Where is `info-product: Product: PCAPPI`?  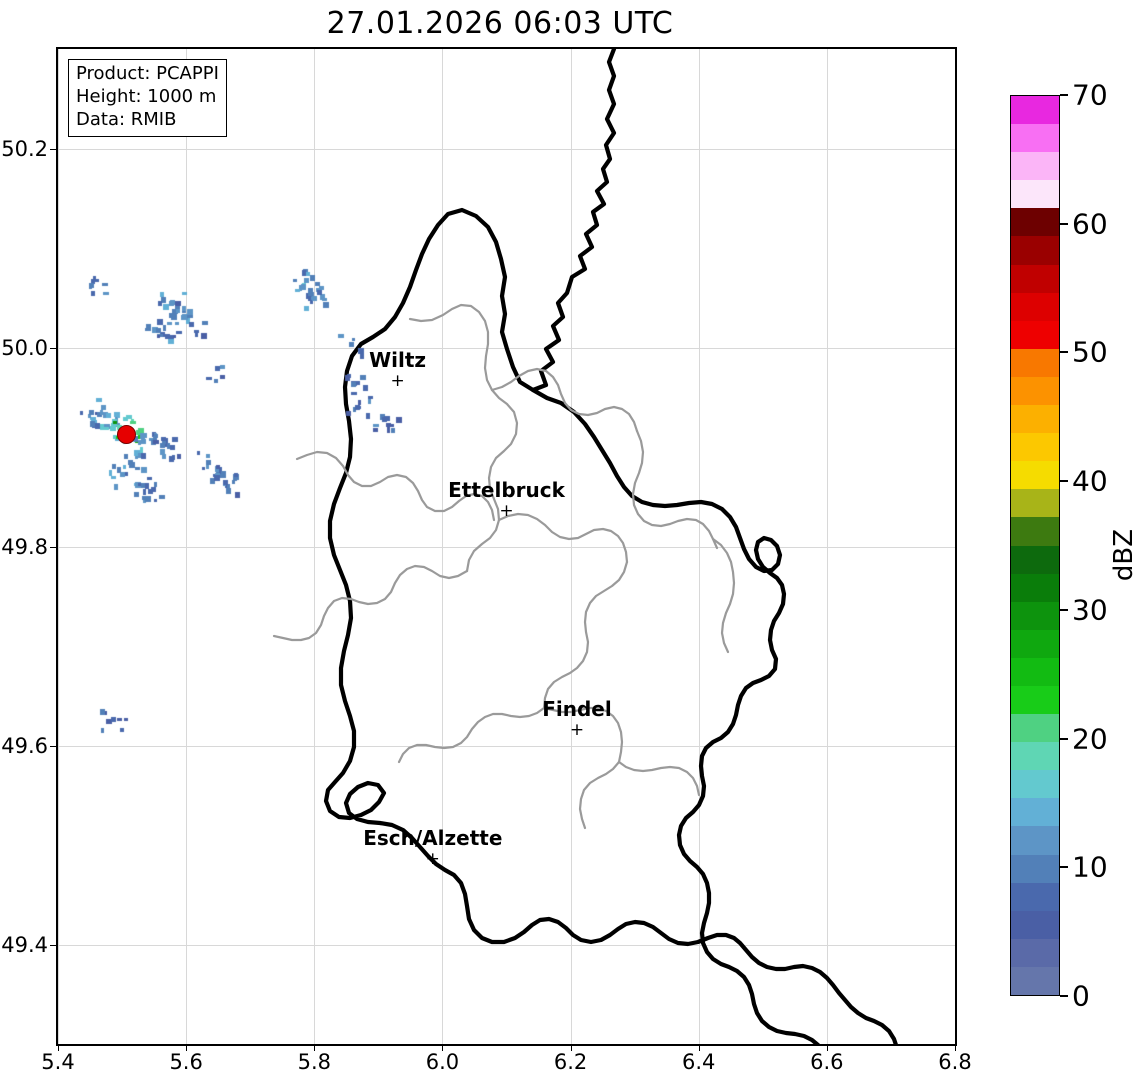
info-product: Product: PCAPPI is located at coordinates (147, 73).